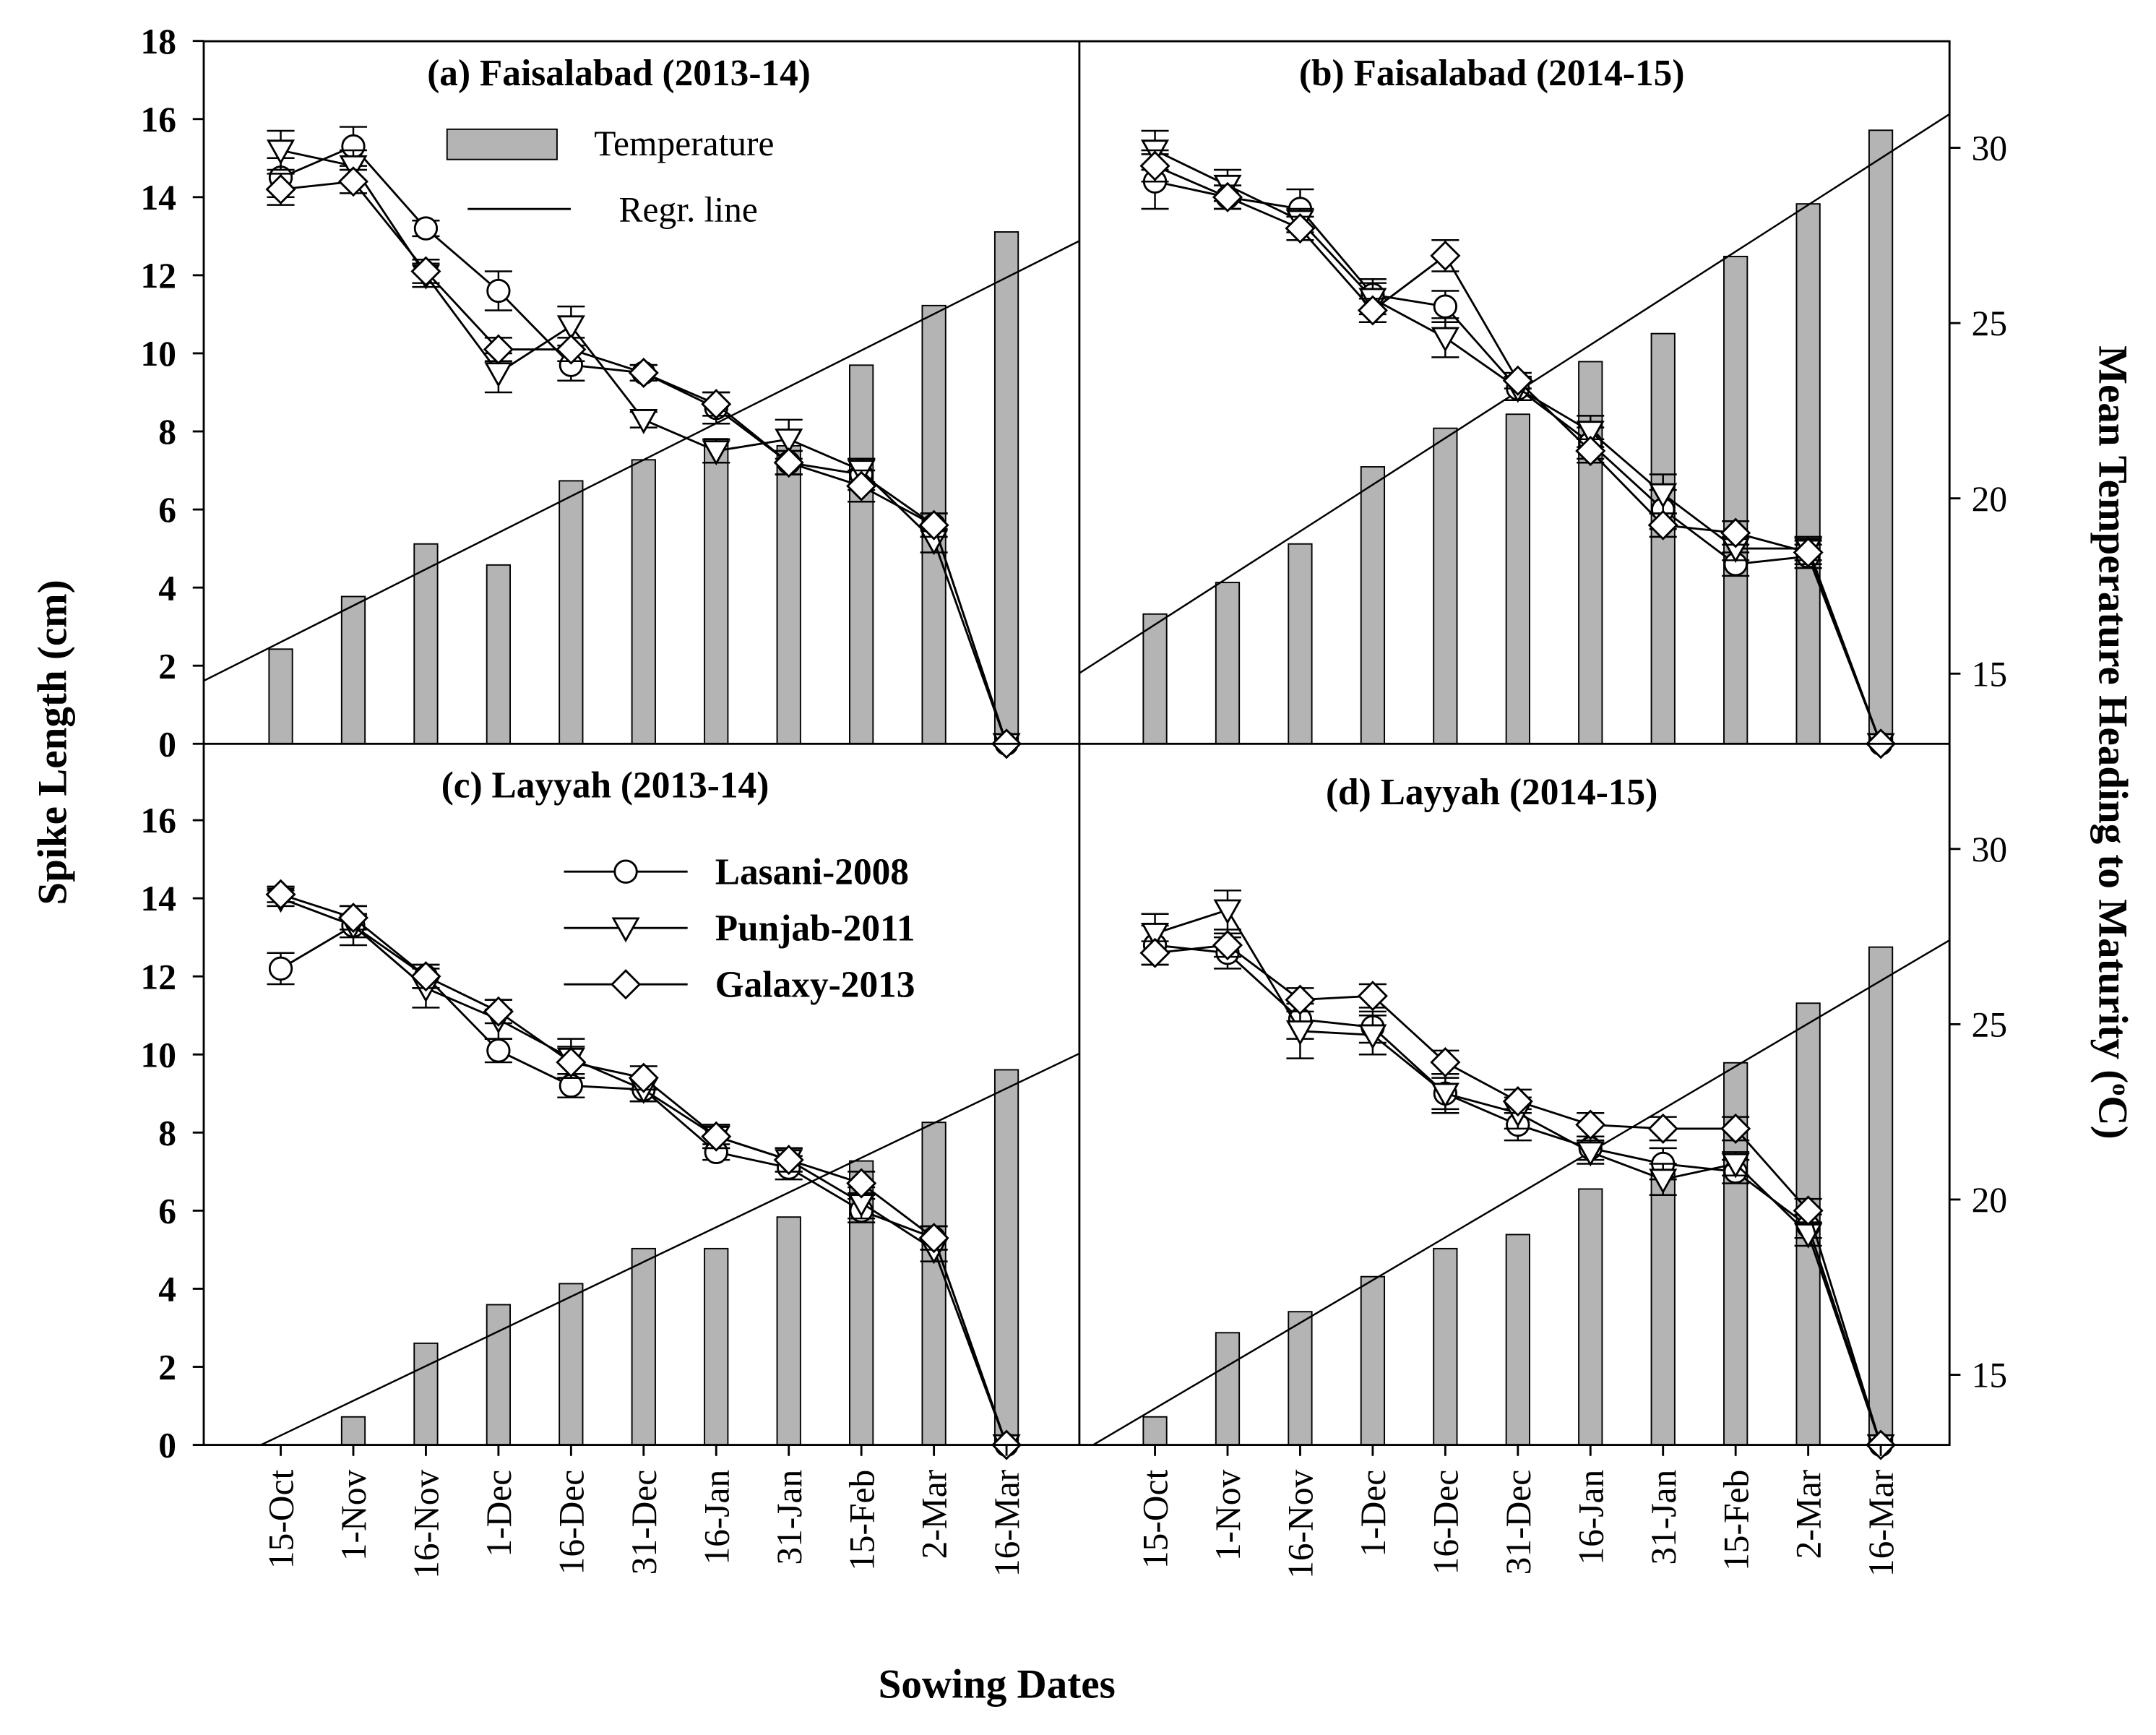 The width and height of the screenshot is (2156, 1735). What do you see at coordinates (688, 209) in the screenshot?
I see `legend-regression-label: Regr. line` at bounding box center [688, 209].